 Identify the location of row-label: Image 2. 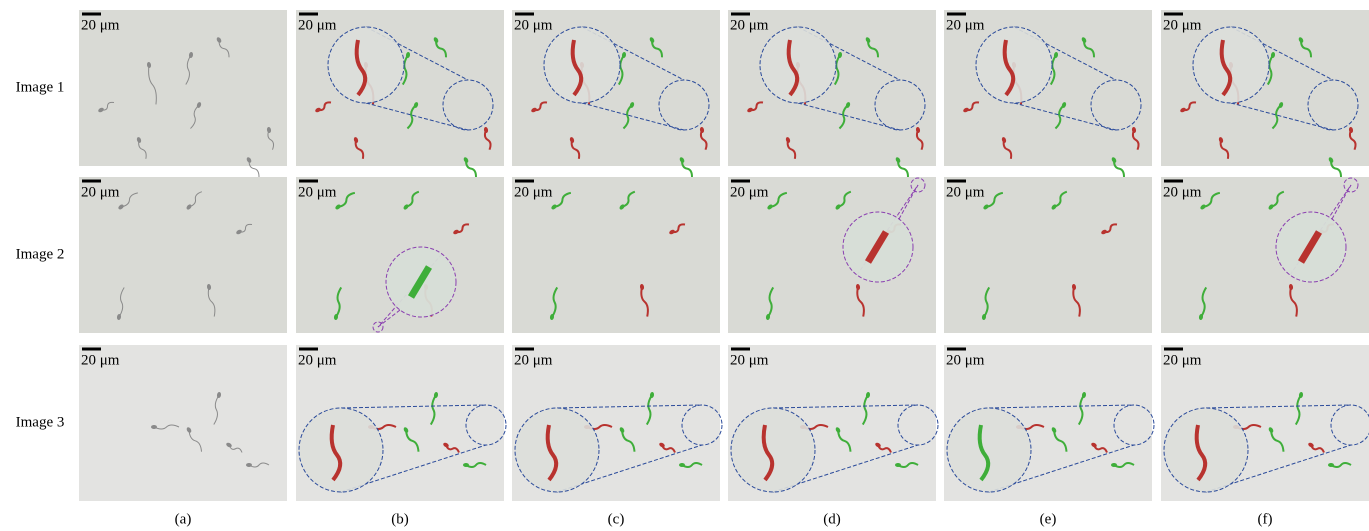
(40, 254).